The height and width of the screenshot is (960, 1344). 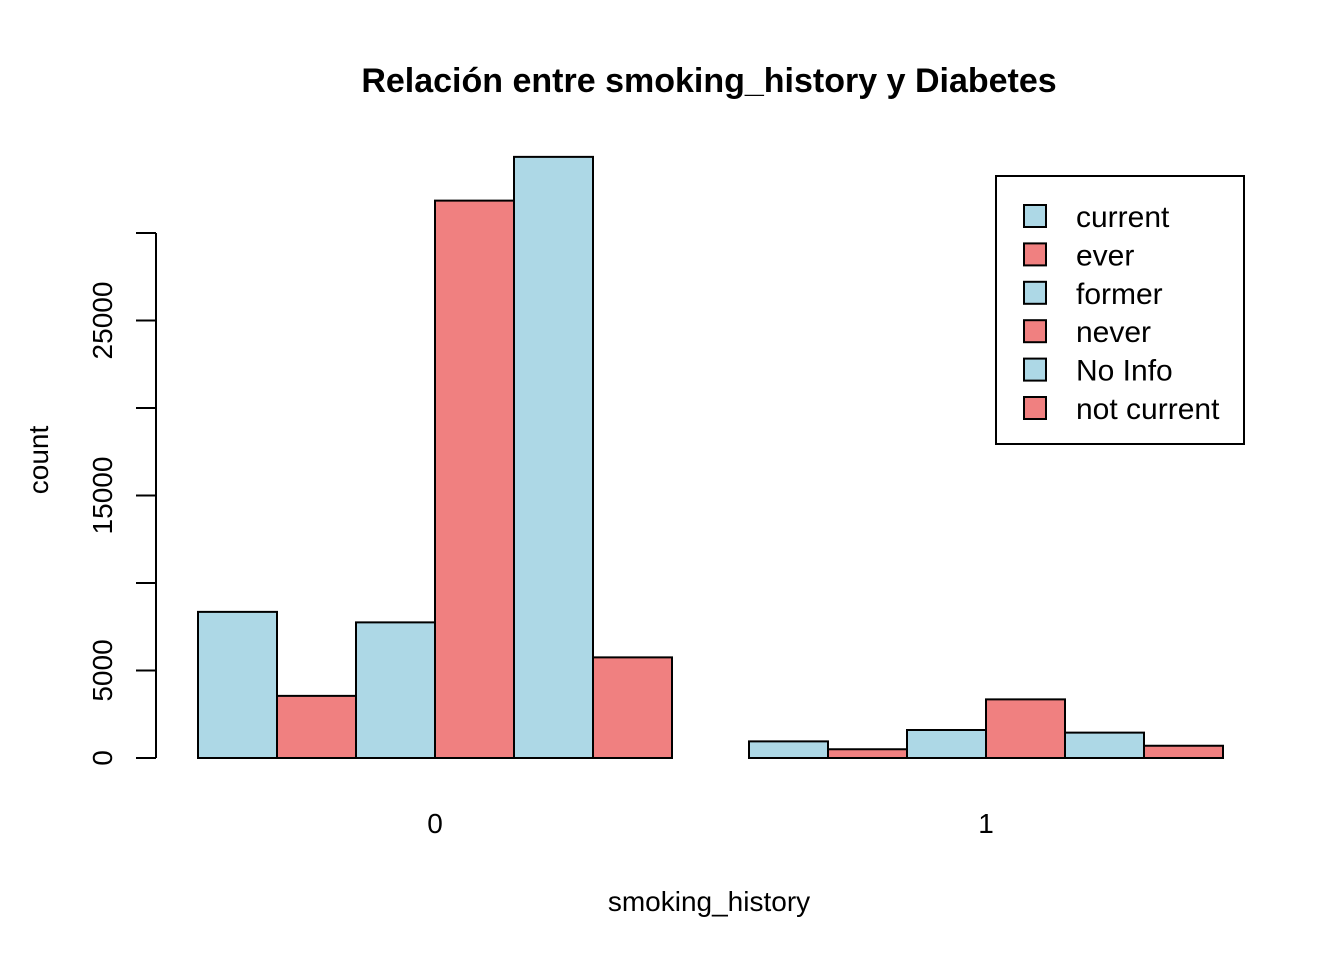 What do you see at coordinates (986, 823) in the screenshot?
I see `x-tick-label: 1` at bounding box center [986, 823].